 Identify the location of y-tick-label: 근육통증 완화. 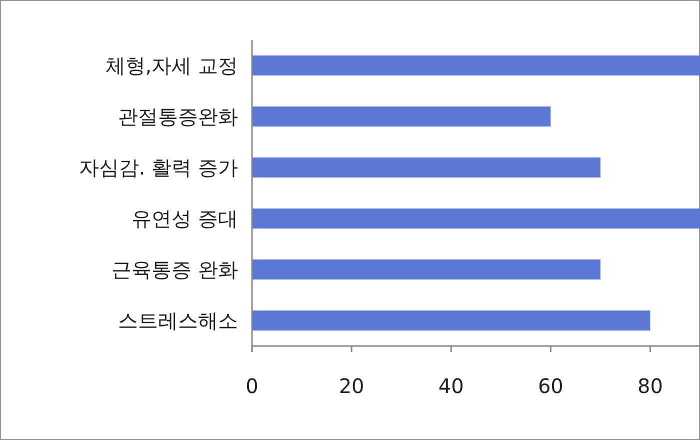
(175, 270).